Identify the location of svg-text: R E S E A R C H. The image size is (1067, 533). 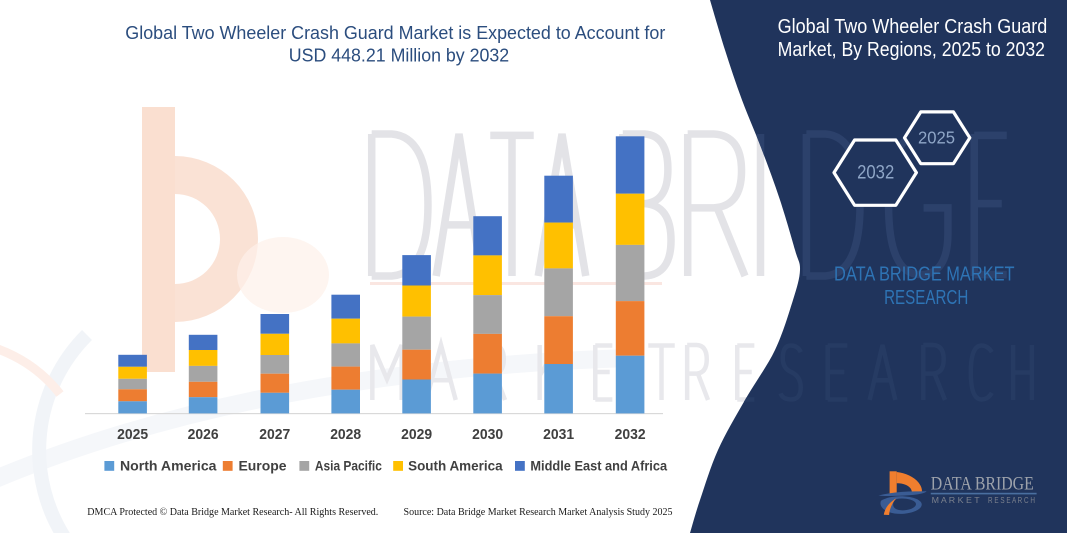
(1011, 500).